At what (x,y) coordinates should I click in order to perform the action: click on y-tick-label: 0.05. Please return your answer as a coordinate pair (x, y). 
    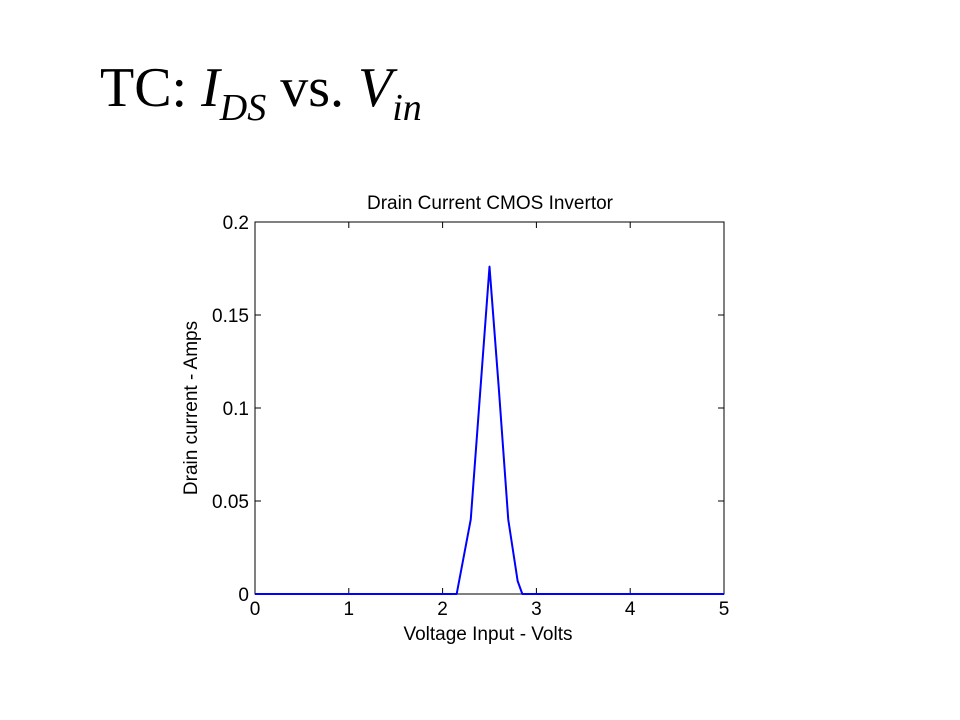
    Looking at the image, I should click on (230, 502).